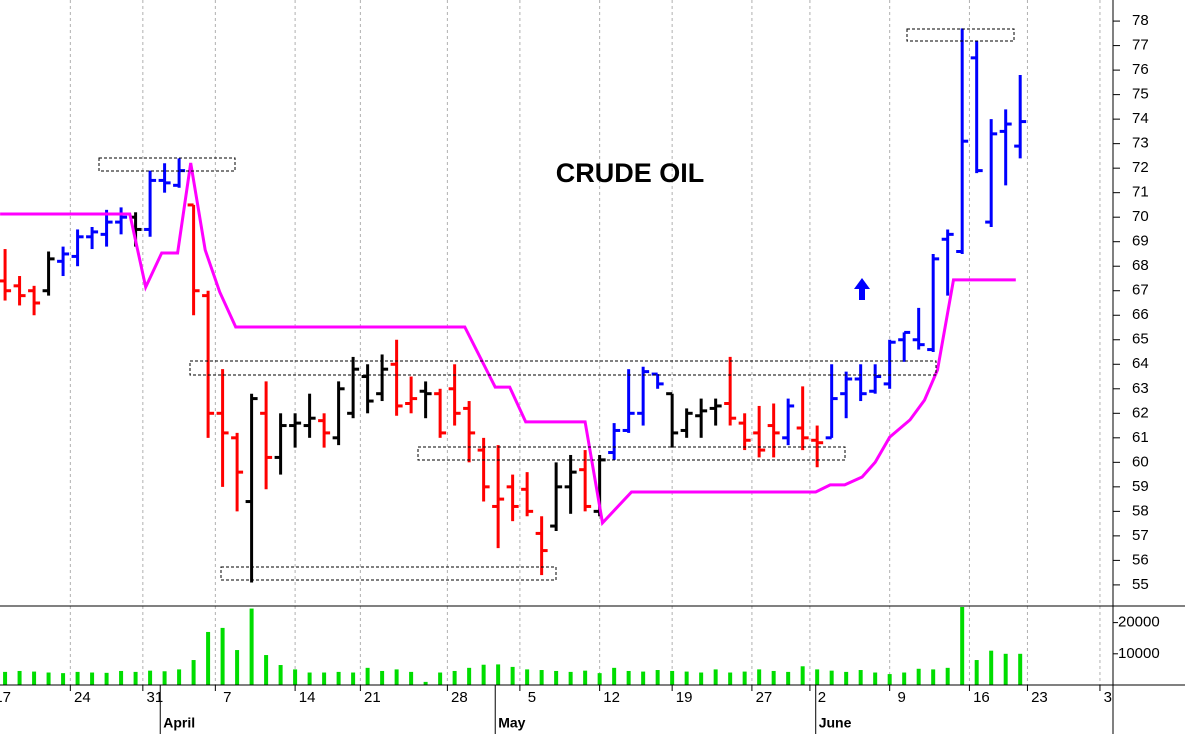 The height and width of the screenshot is (734, 1185). I want to click on y-tick-label: 75, so click(1140, 94).